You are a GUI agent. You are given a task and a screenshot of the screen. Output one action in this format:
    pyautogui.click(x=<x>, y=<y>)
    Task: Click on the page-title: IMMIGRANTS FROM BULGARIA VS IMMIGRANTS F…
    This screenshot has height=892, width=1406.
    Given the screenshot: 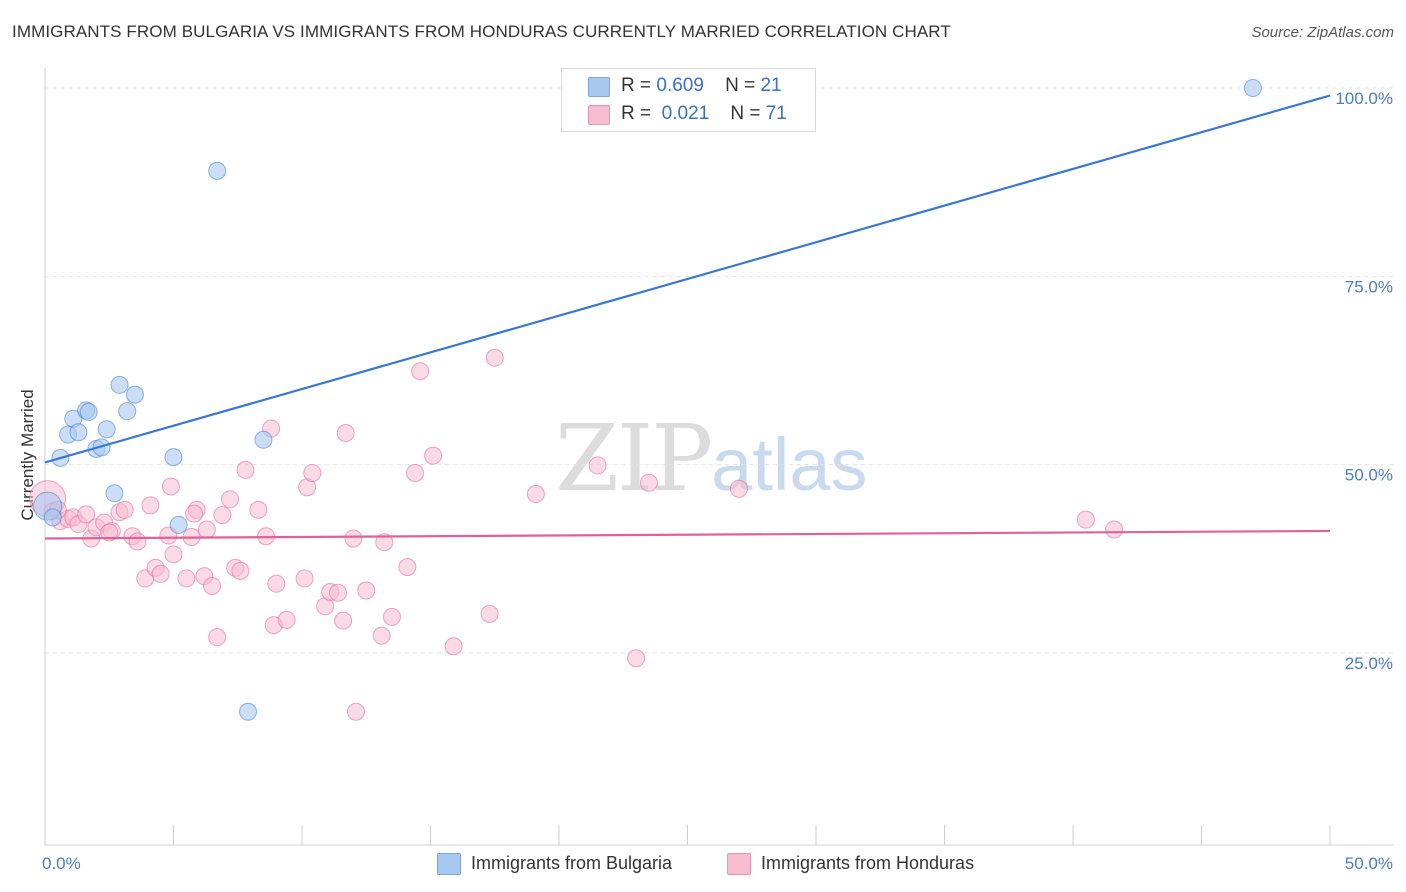 What is the action you would take?
    pyautogui.click(x=481, y=31)
    